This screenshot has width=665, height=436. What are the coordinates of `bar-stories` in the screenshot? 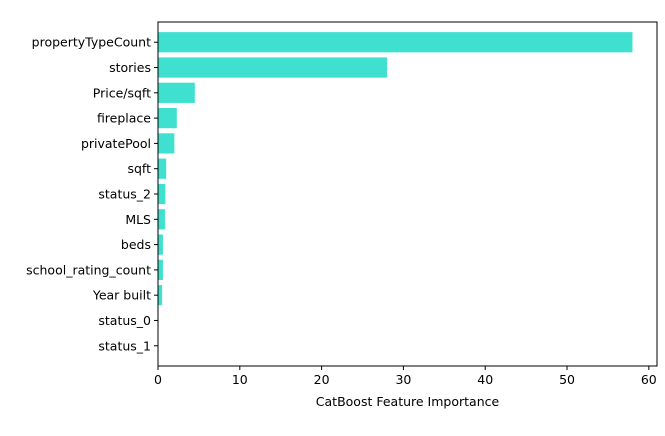 It's located at (273, 67).